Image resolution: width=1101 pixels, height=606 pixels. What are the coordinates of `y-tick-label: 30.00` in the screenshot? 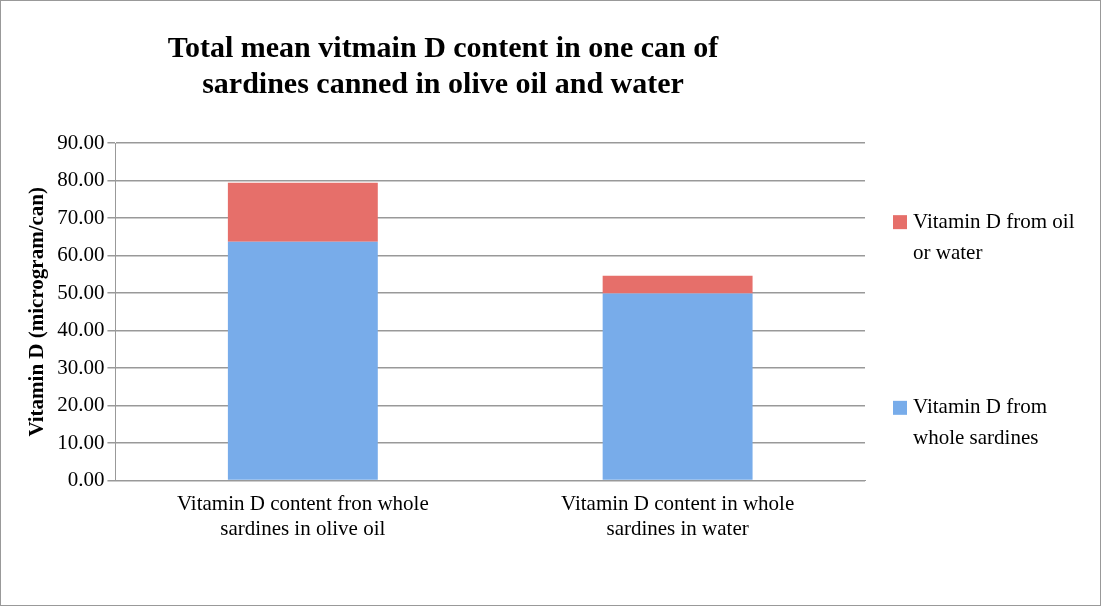 It's located at (81, 366).